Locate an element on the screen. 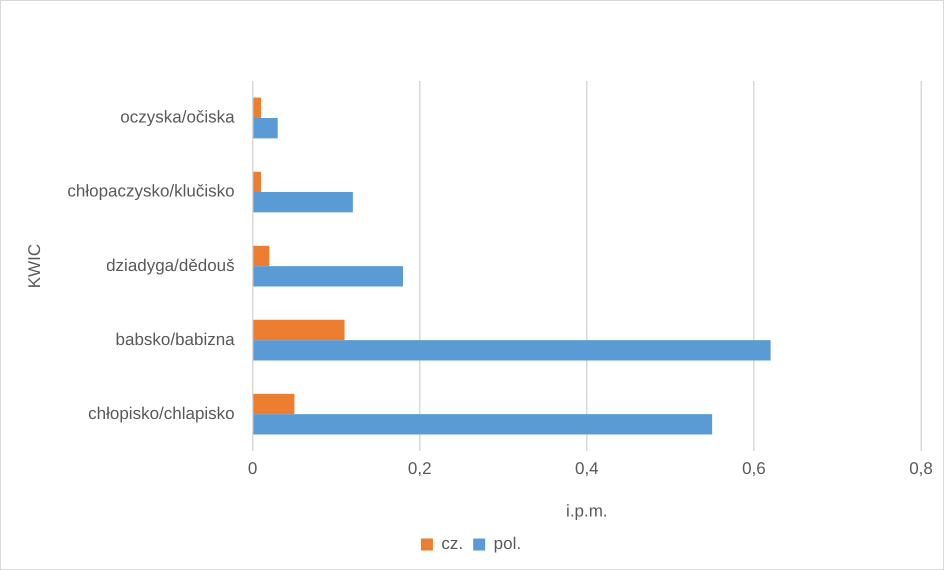 This screenshot has width=944, height=570. legend-label: cz. is located at coordinates (452, 544).